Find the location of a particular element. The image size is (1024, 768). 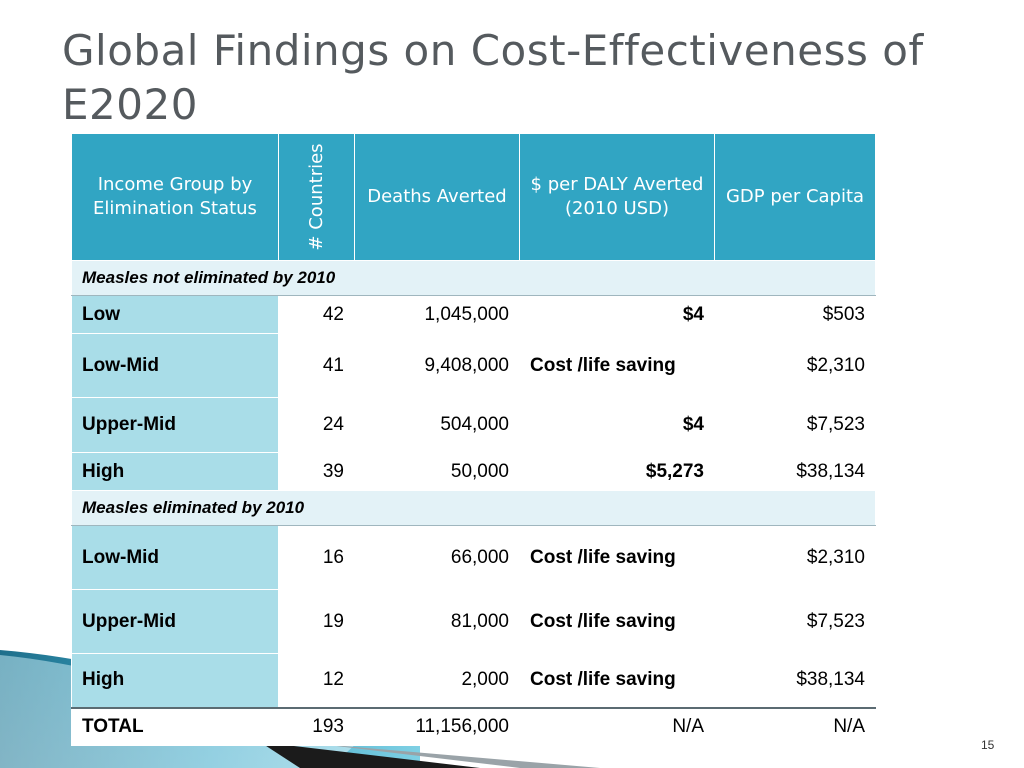

countries-cell: 41 is located at coordinates (316, 365).